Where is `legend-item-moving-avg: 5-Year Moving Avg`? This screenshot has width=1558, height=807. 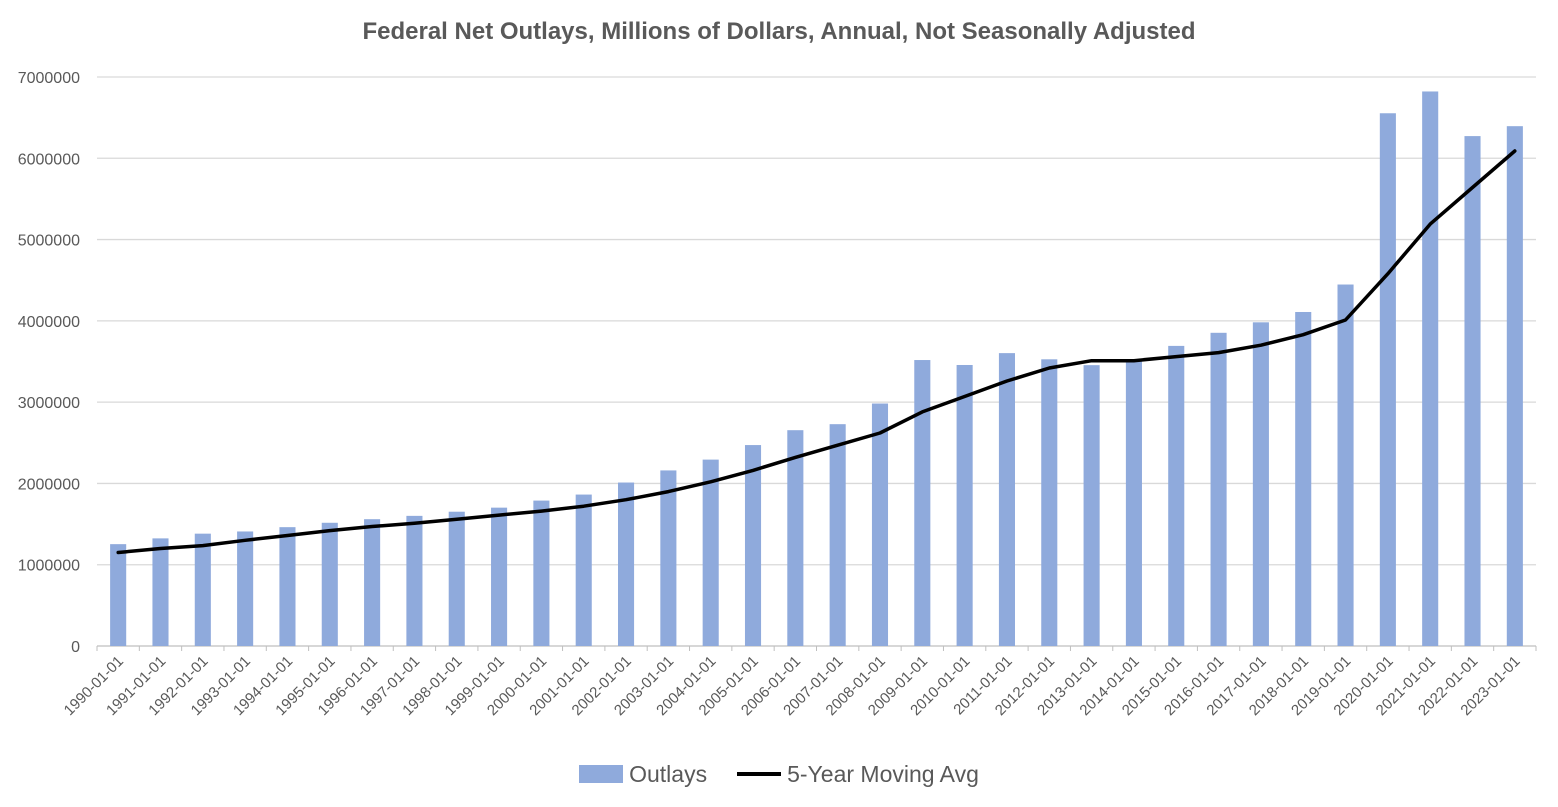
legend-item-moving-avg: 5-Year Moving Avg is located at coordinates (858, 774).